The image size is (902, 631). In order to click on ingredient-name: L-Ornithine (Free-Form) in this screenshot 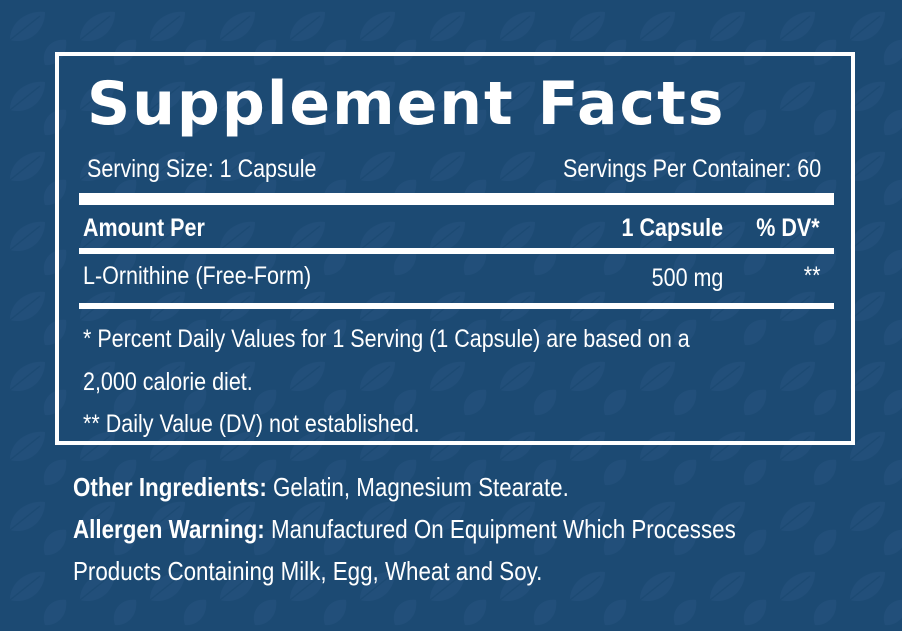, I will do `click(197, 276)`.